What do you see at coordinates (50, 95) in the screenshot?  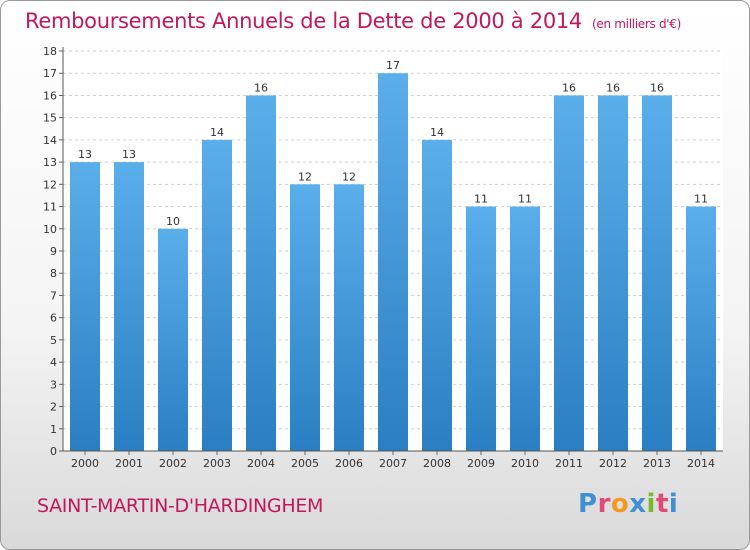 I see `y-tick-label: 16` at bounding box center [50, 95].